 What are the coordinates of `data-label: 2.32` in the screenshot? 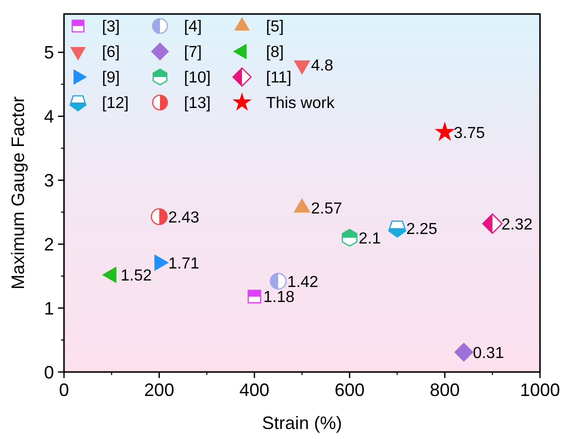 It's located at (517, 225).